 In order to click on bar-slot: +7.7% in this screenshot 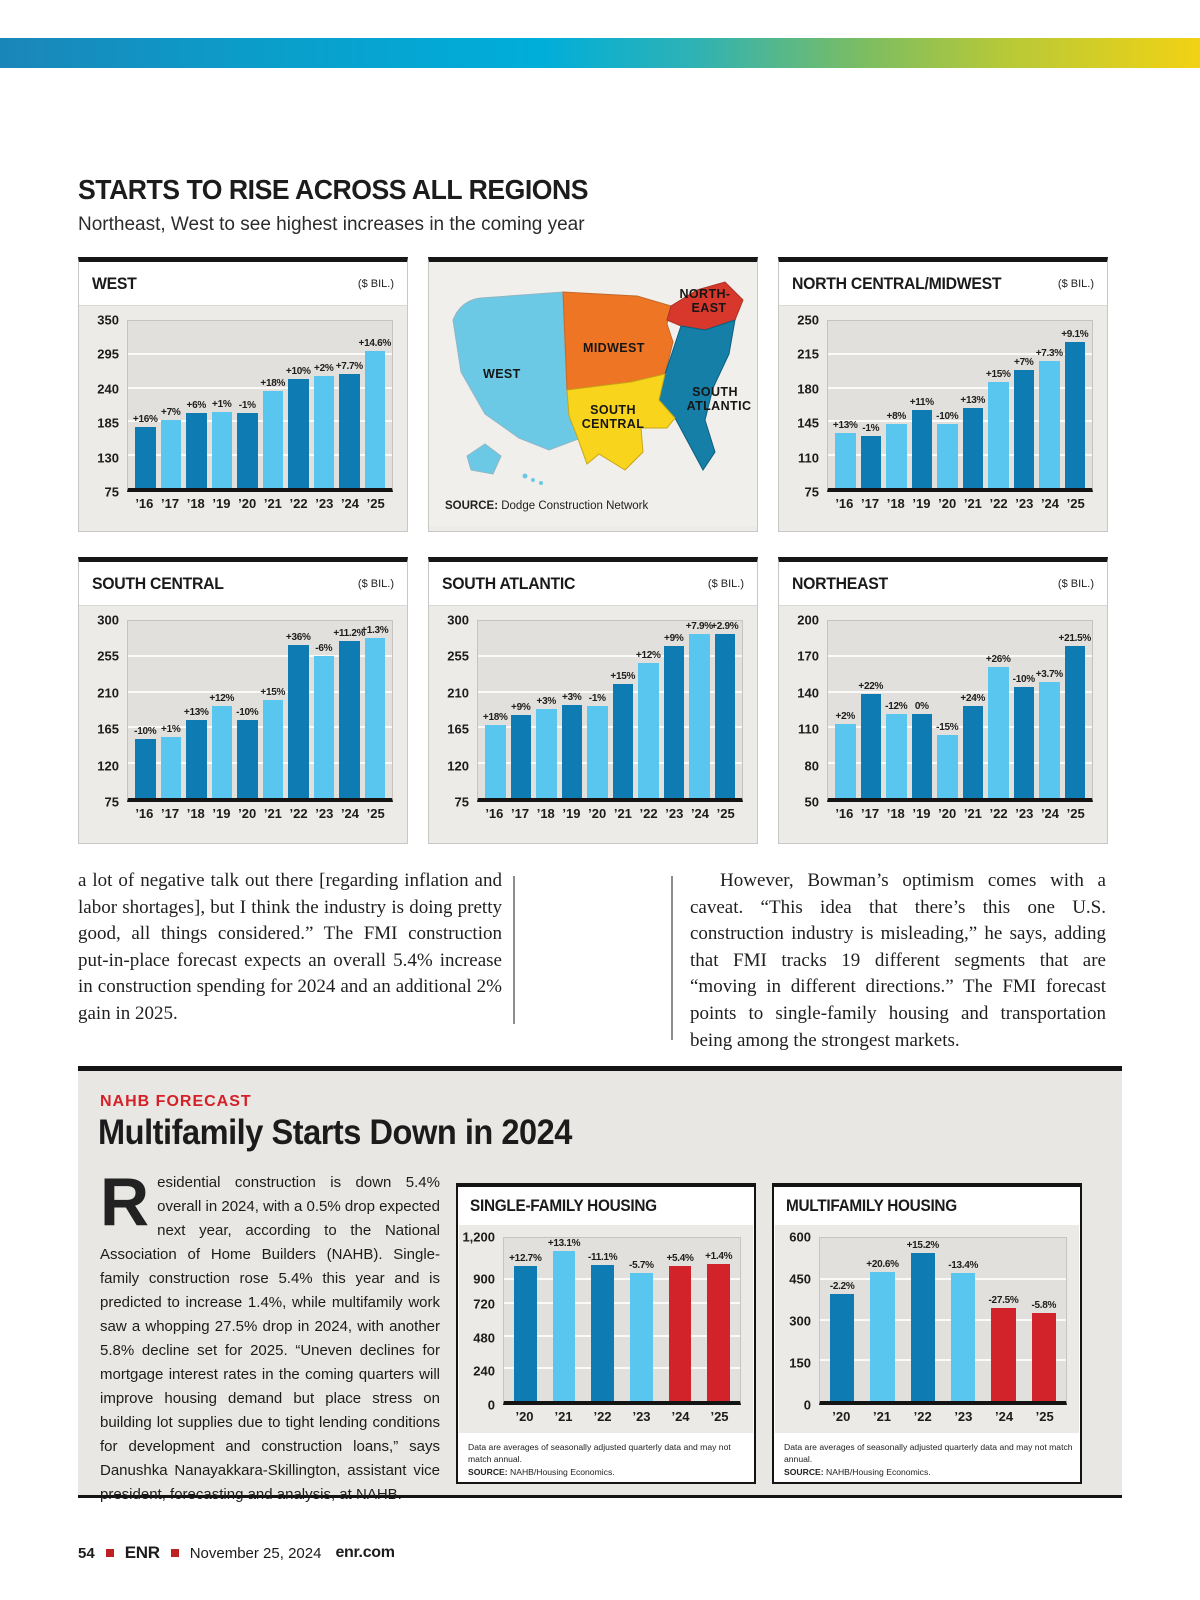, I will do `click(349, 404)`.